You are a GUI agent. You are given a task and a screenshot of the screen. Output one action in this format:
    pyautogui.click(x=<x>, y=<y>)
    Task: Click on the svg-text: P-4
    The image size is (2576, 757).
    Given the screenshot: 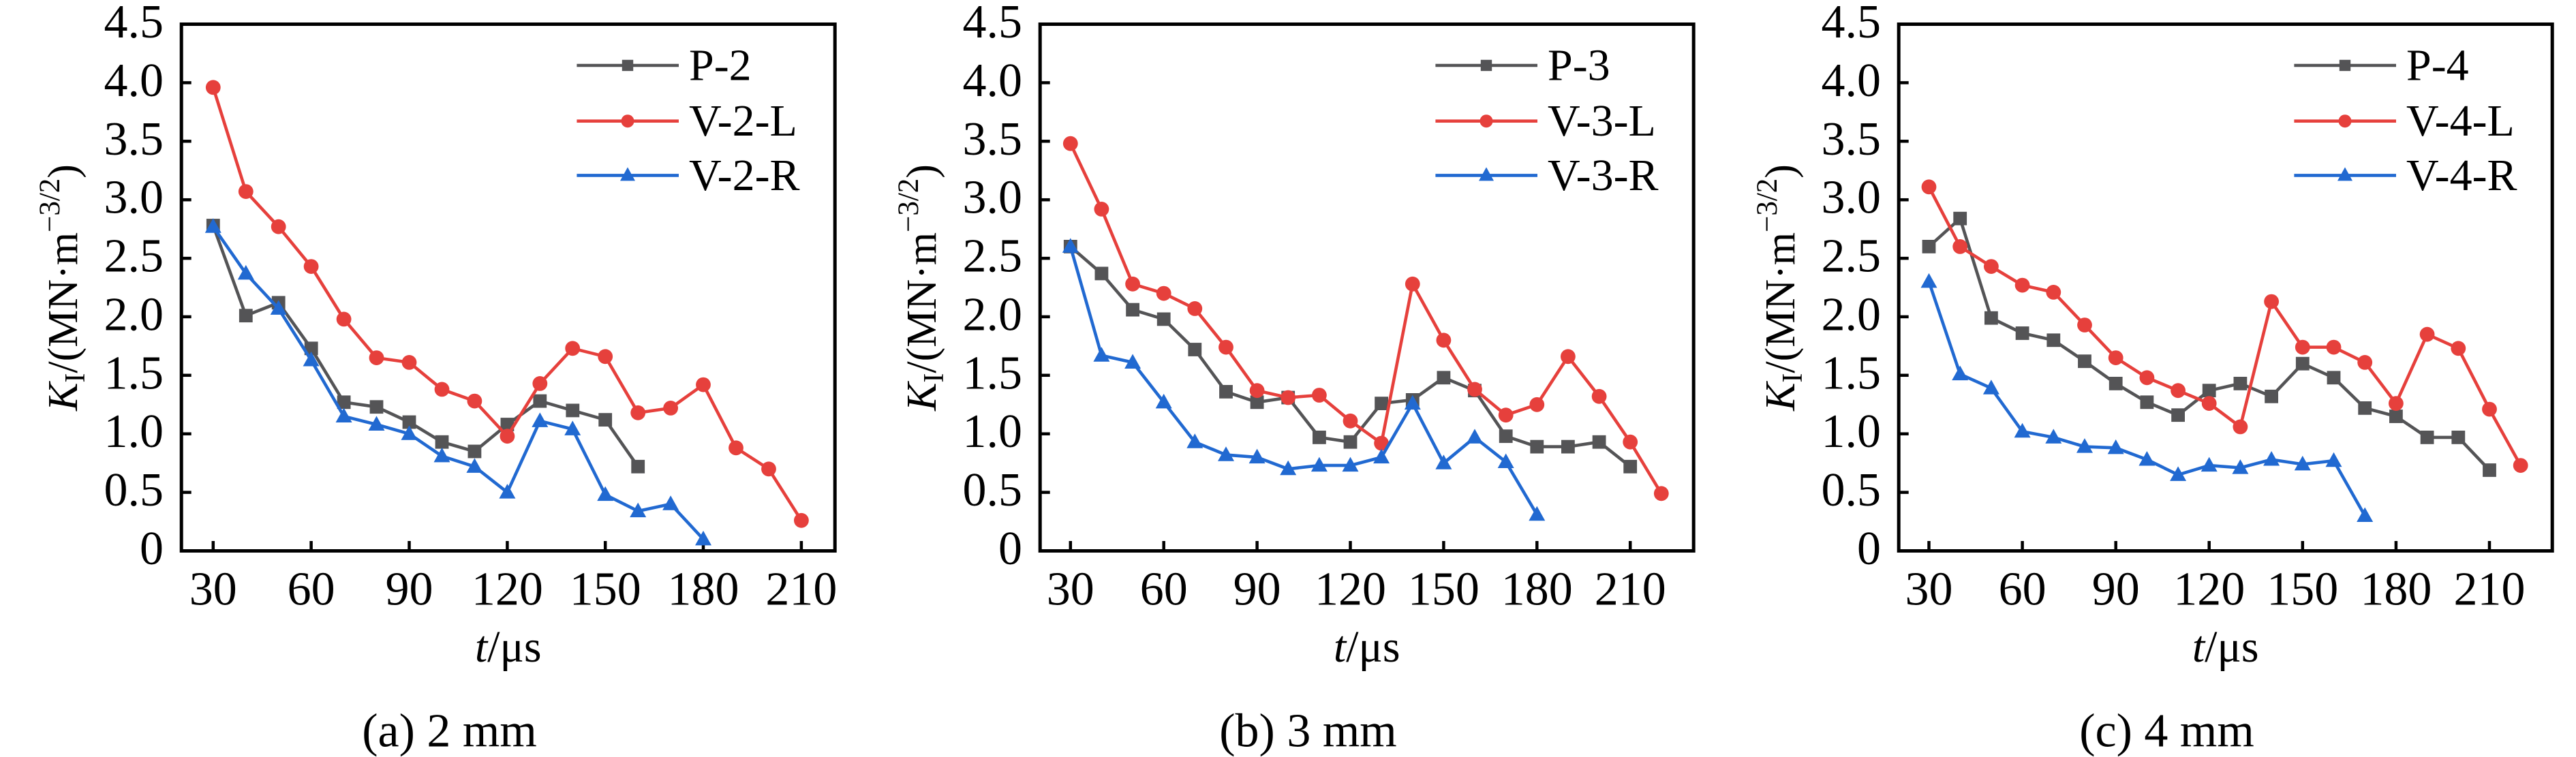 What is the action you would take?
    pyautogui.click(x=2437, y=66)
    